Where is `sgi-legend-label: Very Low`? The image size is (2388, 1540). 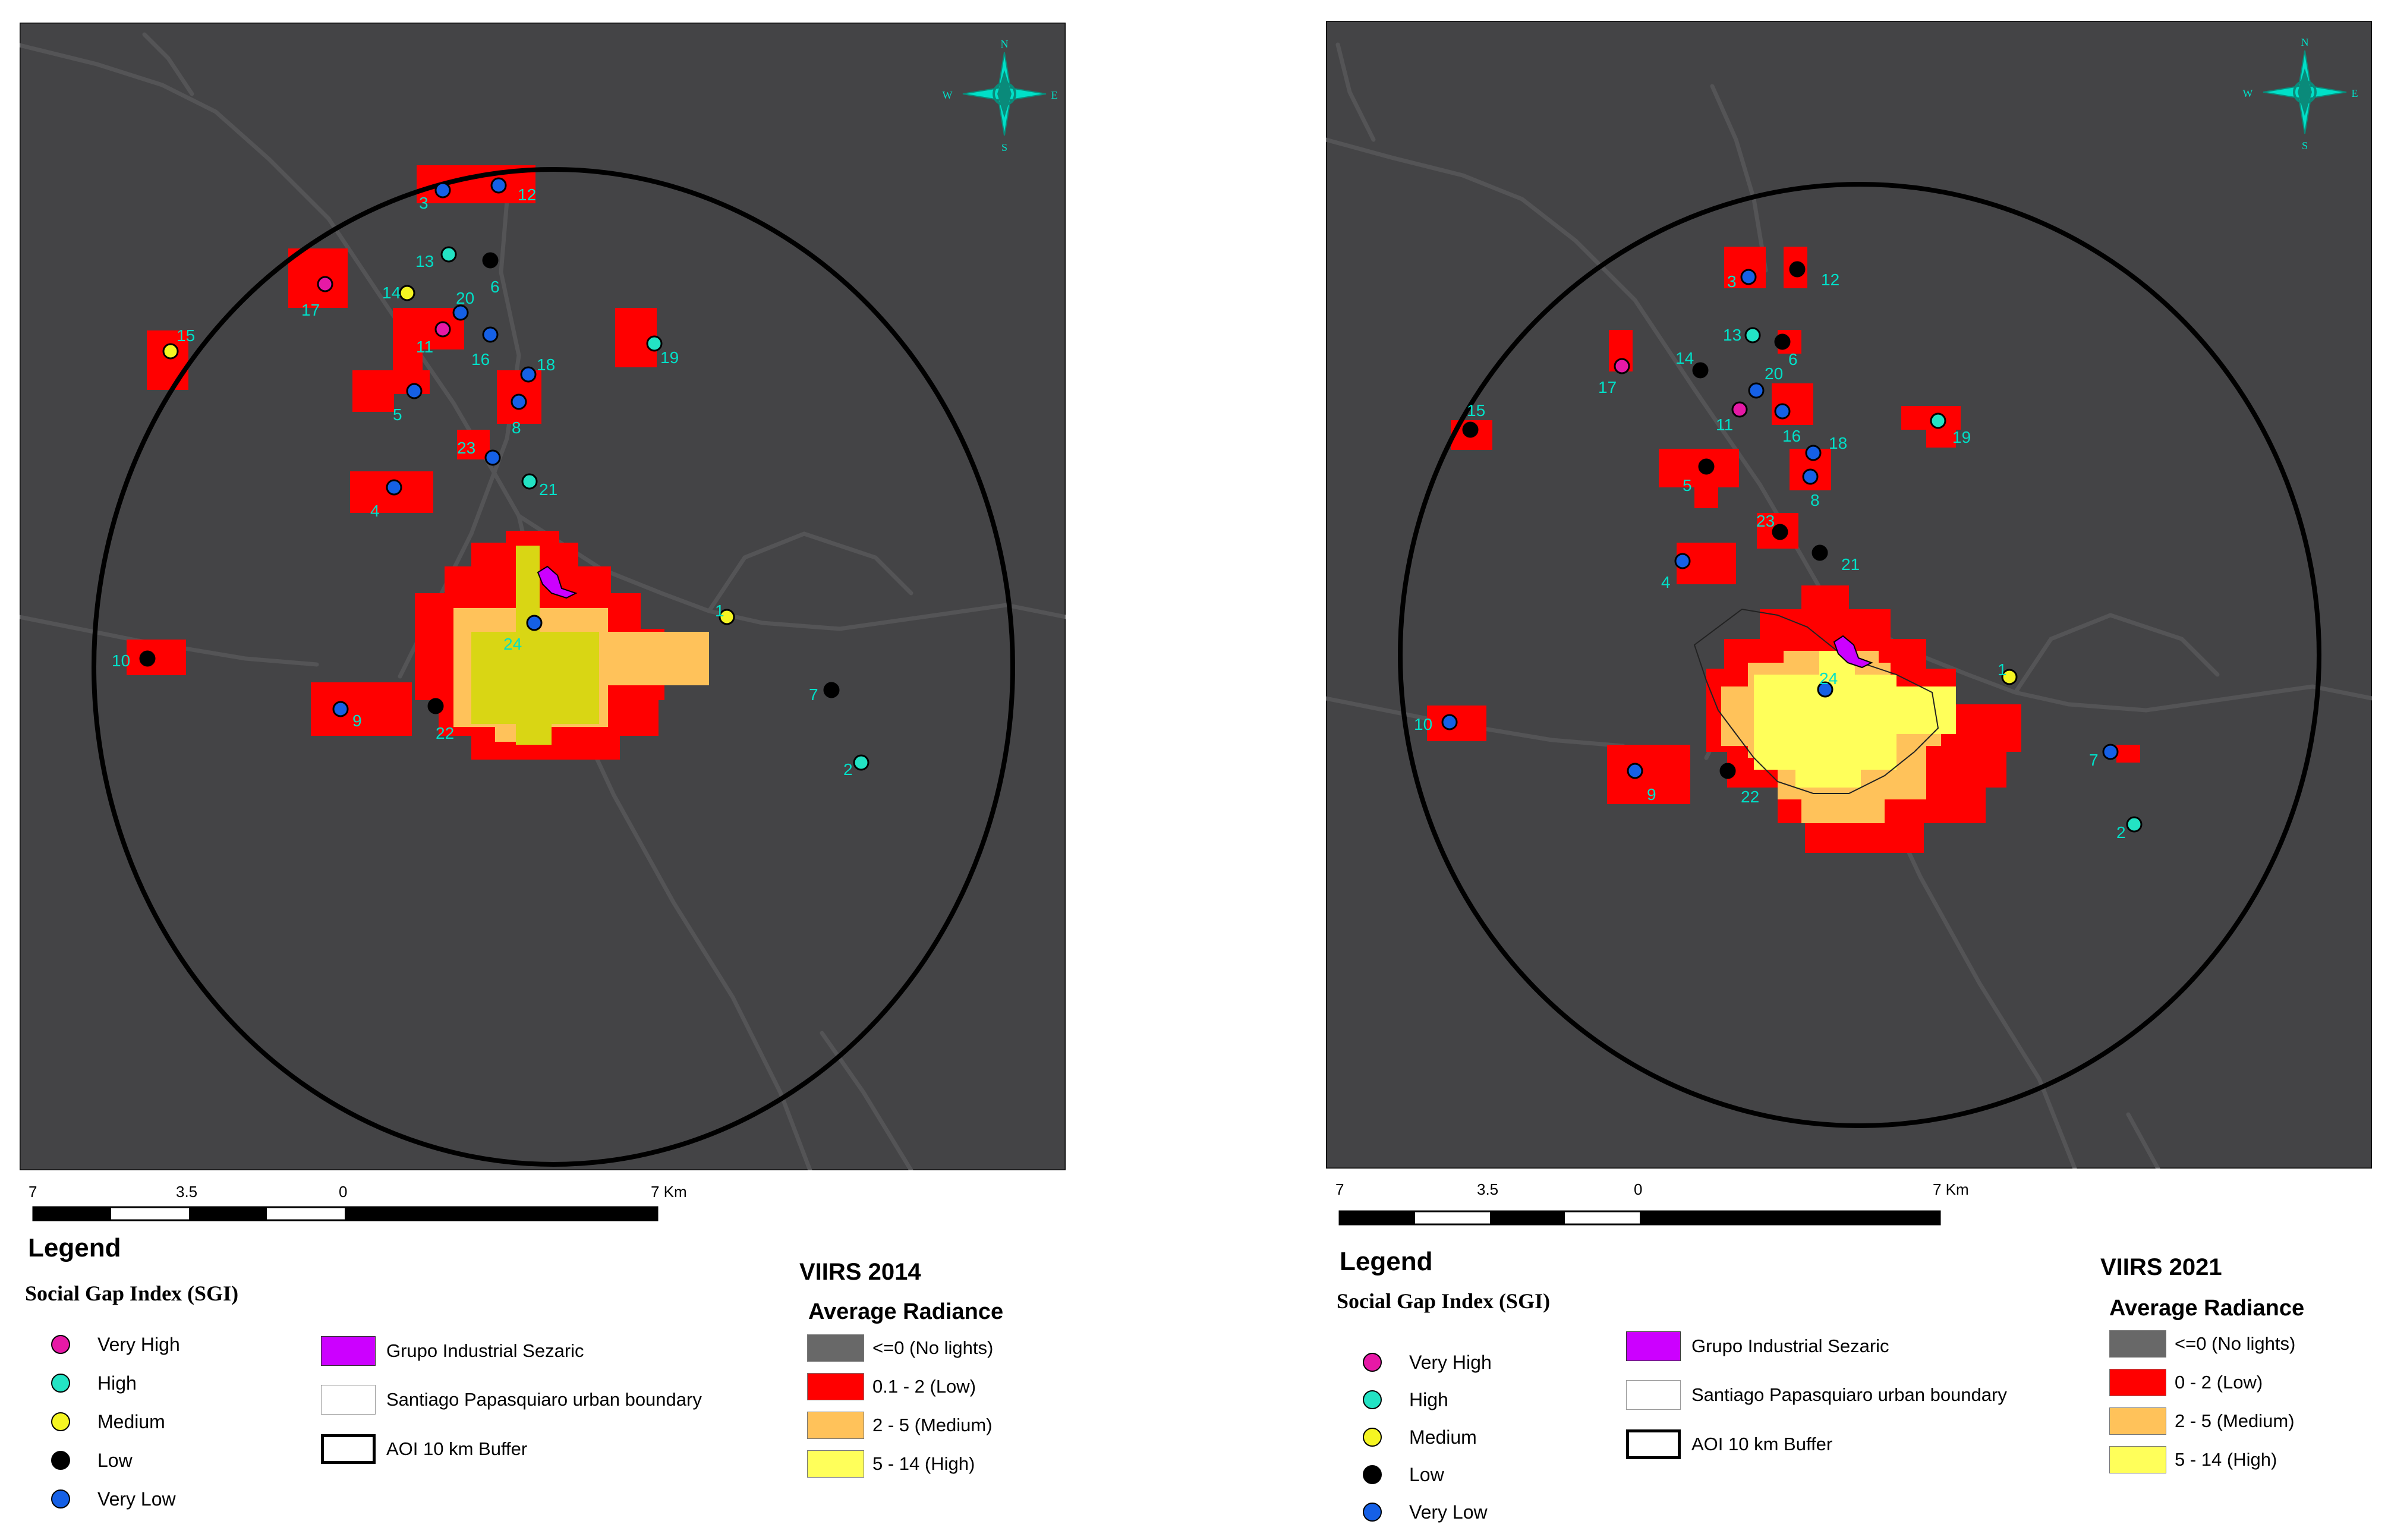
sgi-legend-label: Very Low is located at coordinates (136, 1499).